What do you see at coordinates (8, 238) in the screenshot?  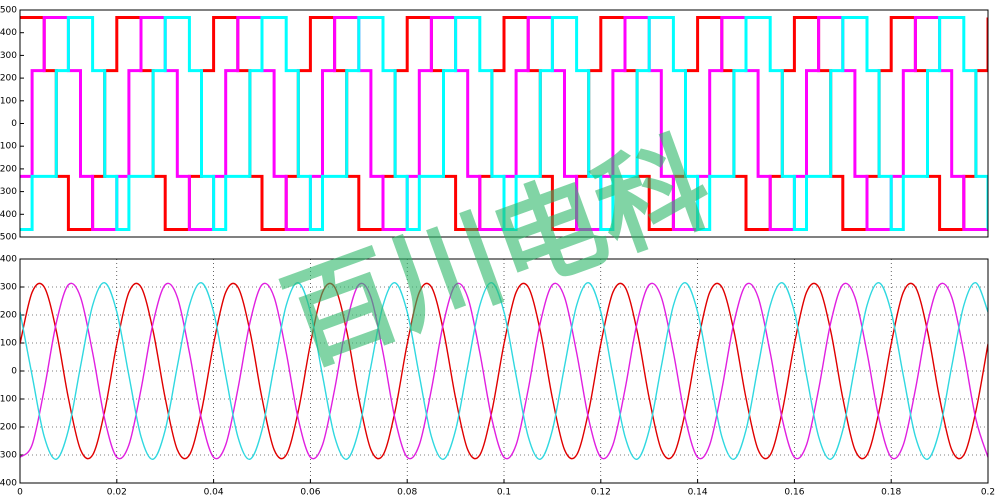 I see `y-tick-label: -500` at bounding box center [8, 238].